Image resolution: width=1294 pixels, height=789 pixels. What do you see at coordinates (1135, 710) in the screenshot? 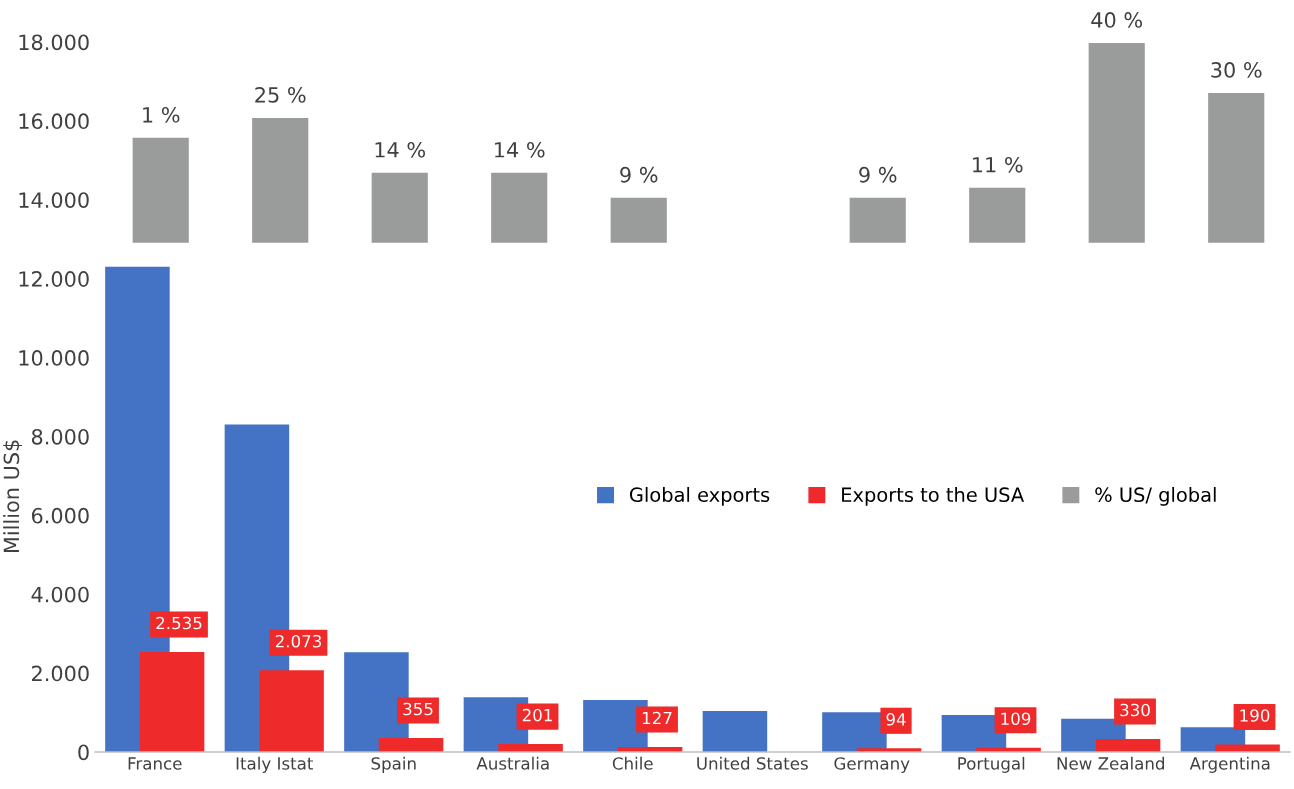
I see `data-label: 330` at bounding box center [1135, 710].